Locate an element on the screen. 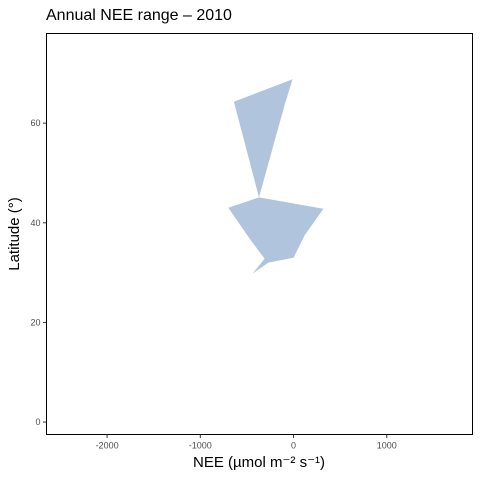  y-axis: 0 20 40 60 is located at coordinates (38, 272).